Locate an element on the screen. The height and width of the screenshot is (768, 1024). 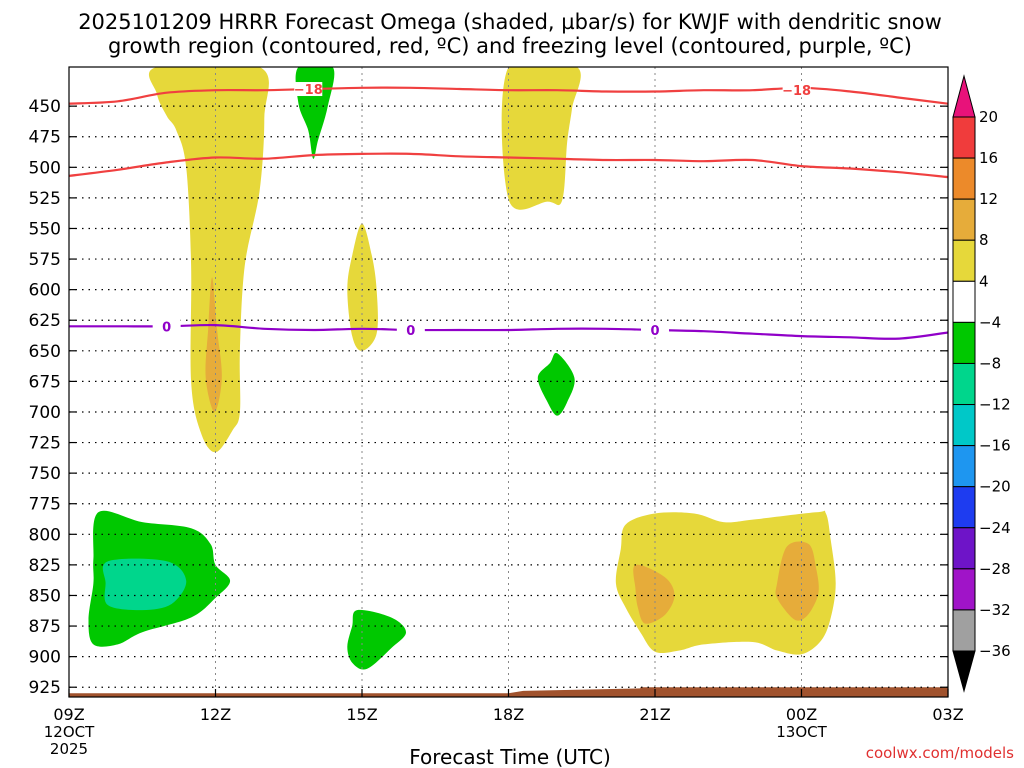
y-tick-label-850: 850 is located at coordinates (45, 596).